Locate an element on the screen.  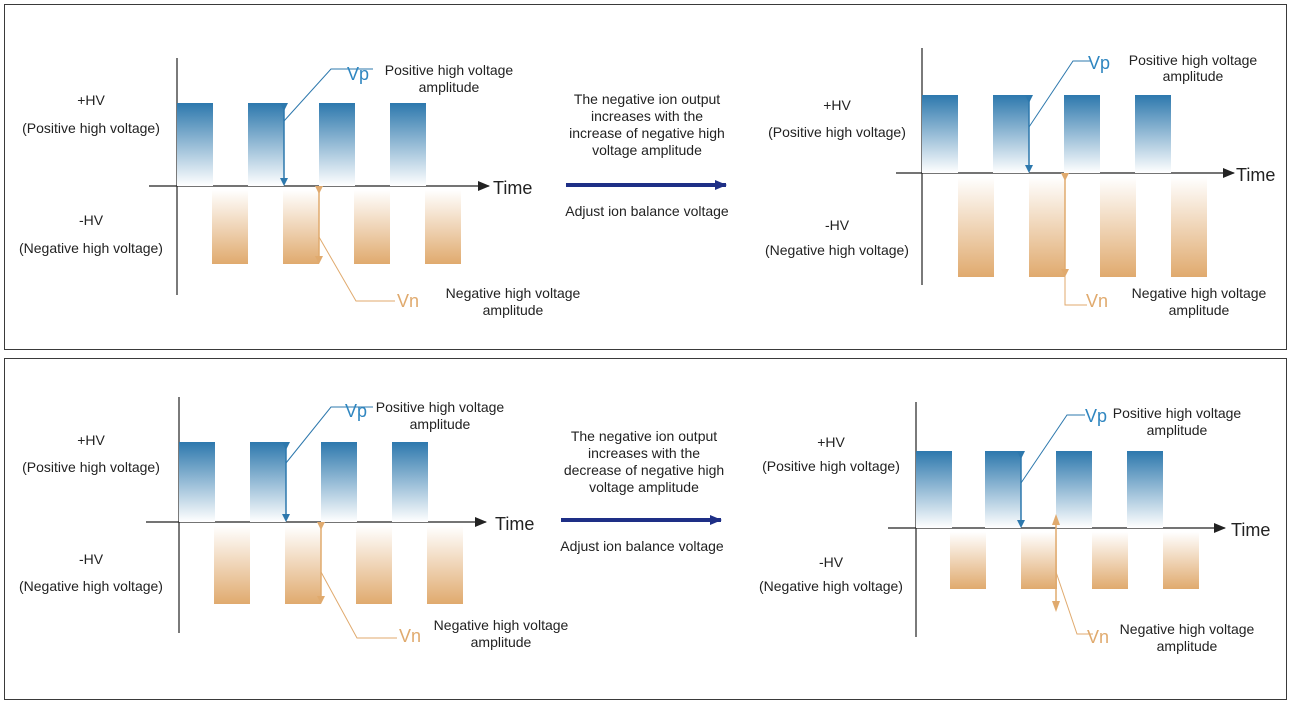
transition-caption: increase of negative high is located at coordinates (647, 133).